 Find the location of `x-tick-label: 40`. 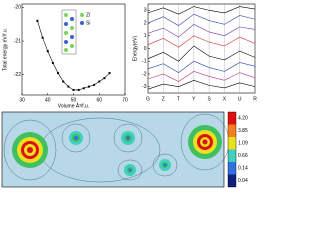

x-tick-label: 40 is located at coordinates (48, 100).